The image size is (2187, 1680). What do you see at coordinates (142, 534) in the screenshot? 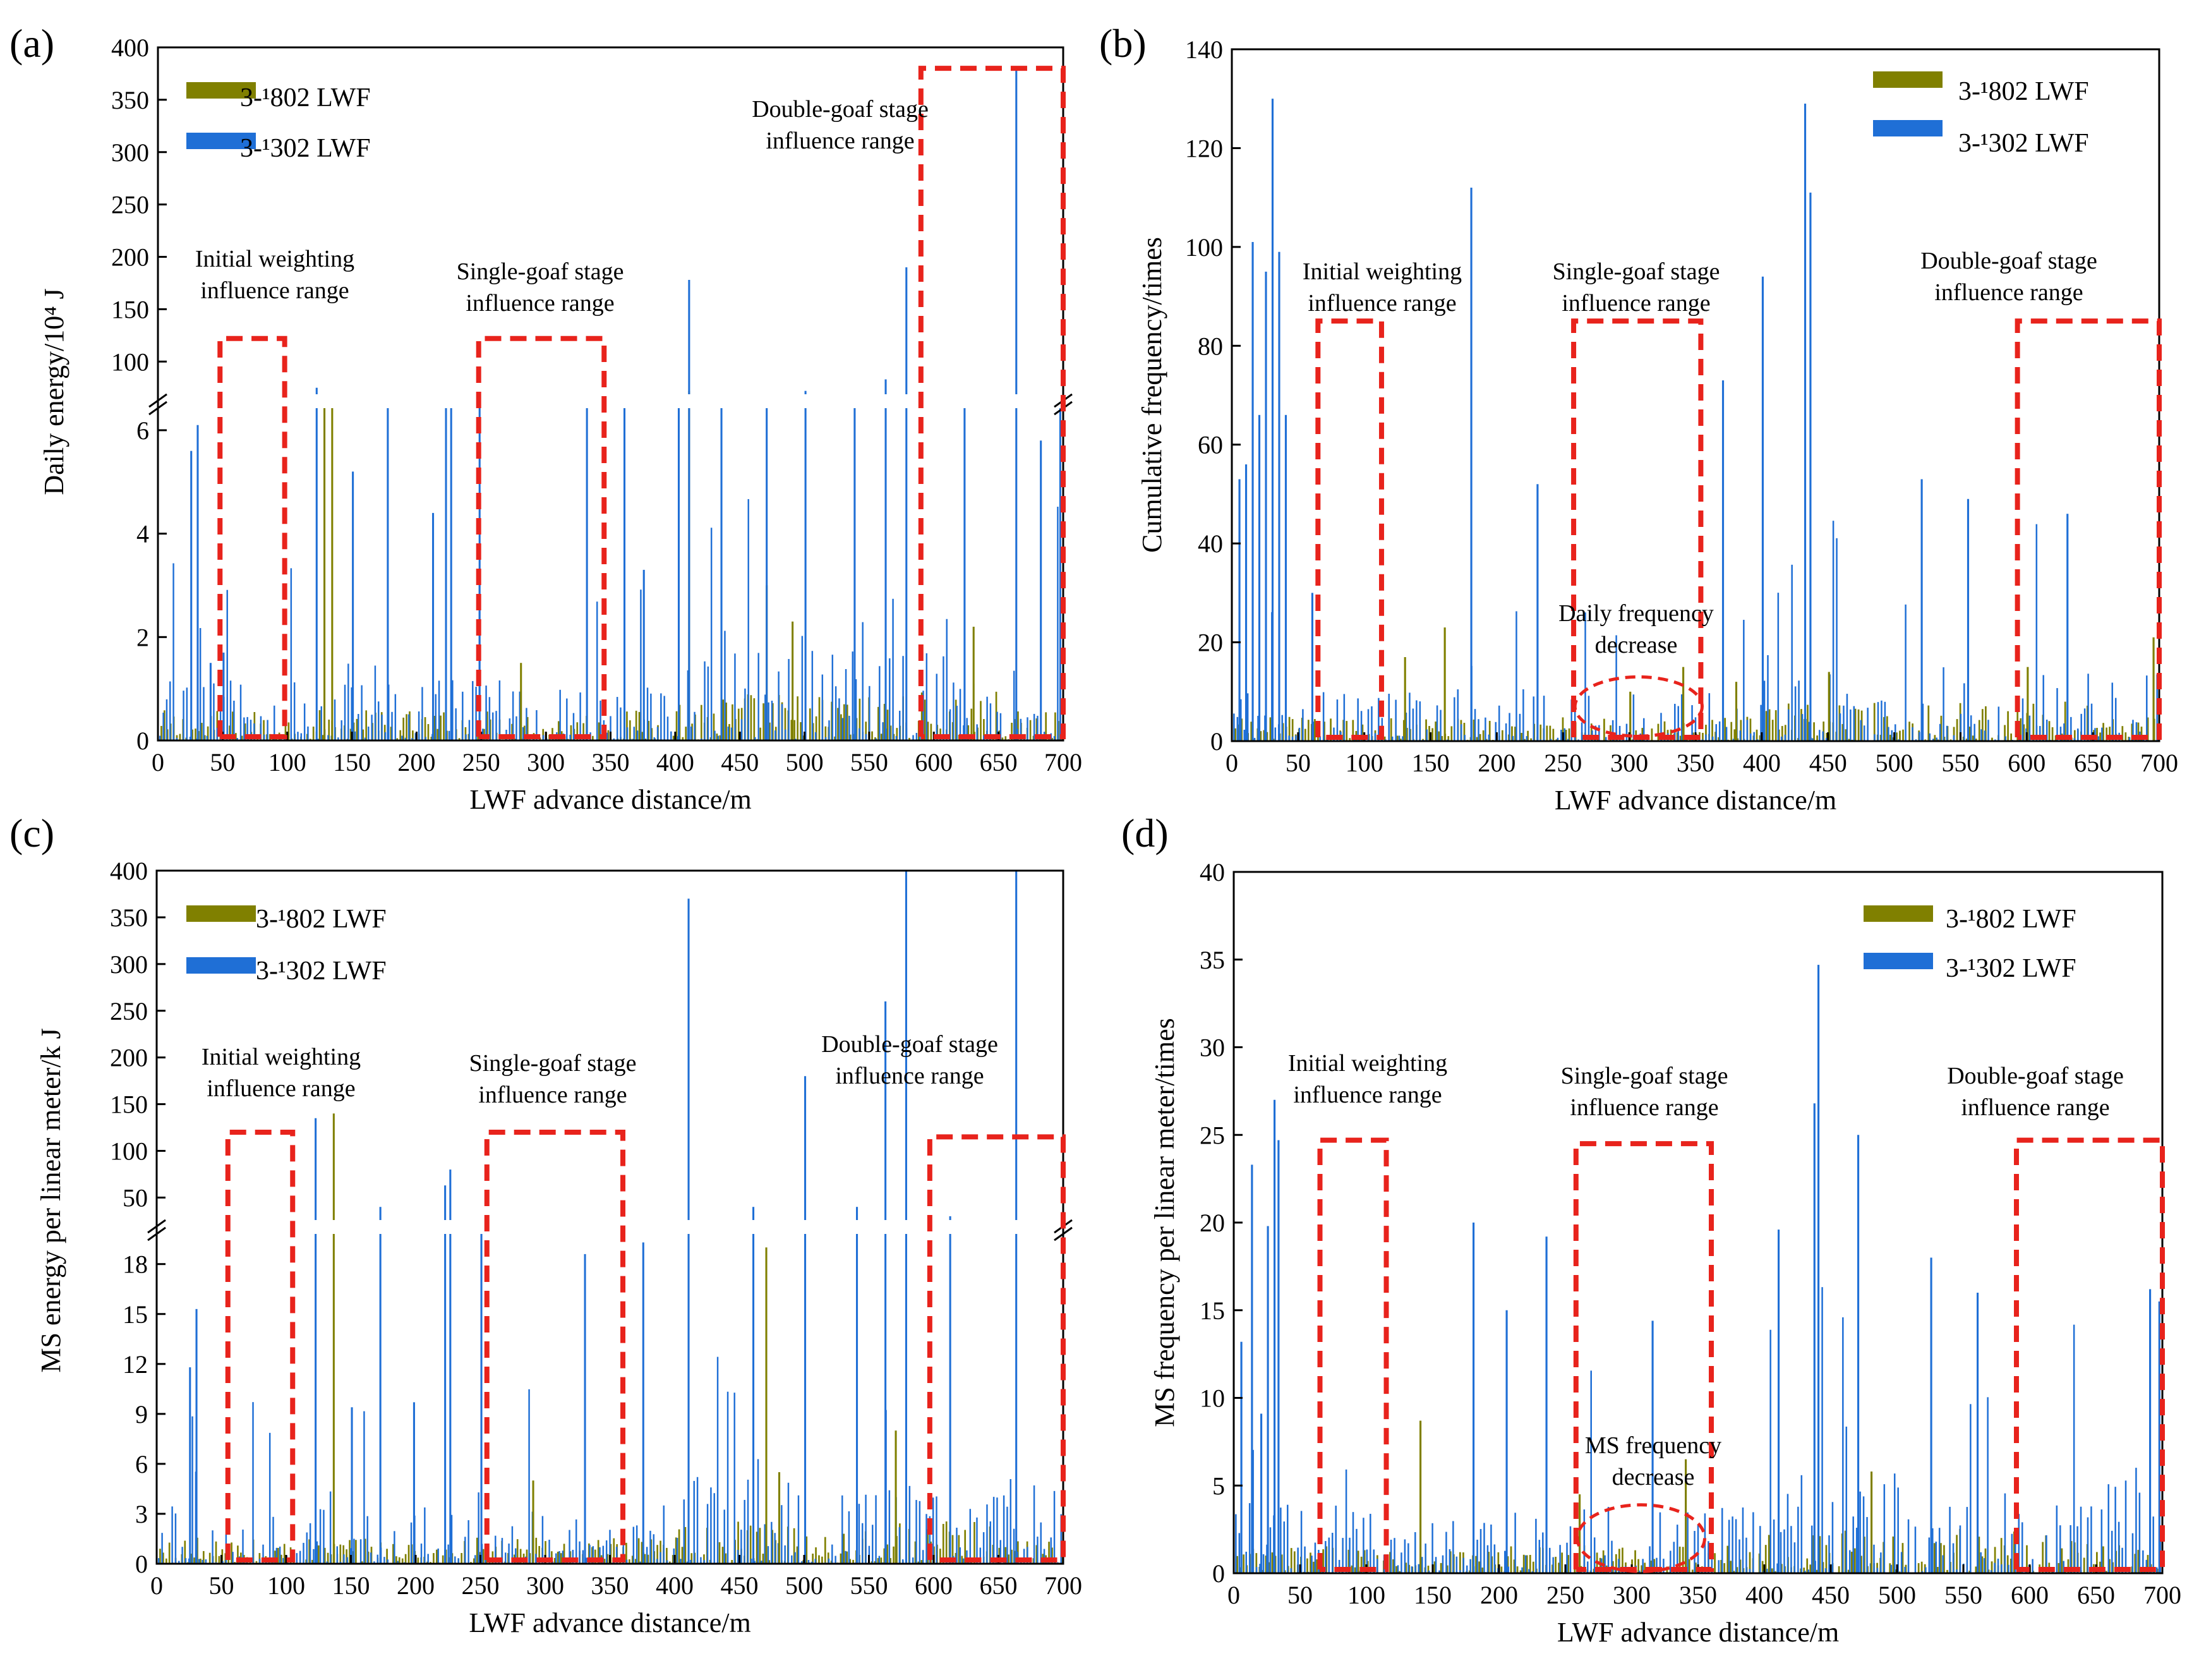
I see `y-tick-label: 4` at bounding box center [142, 534].